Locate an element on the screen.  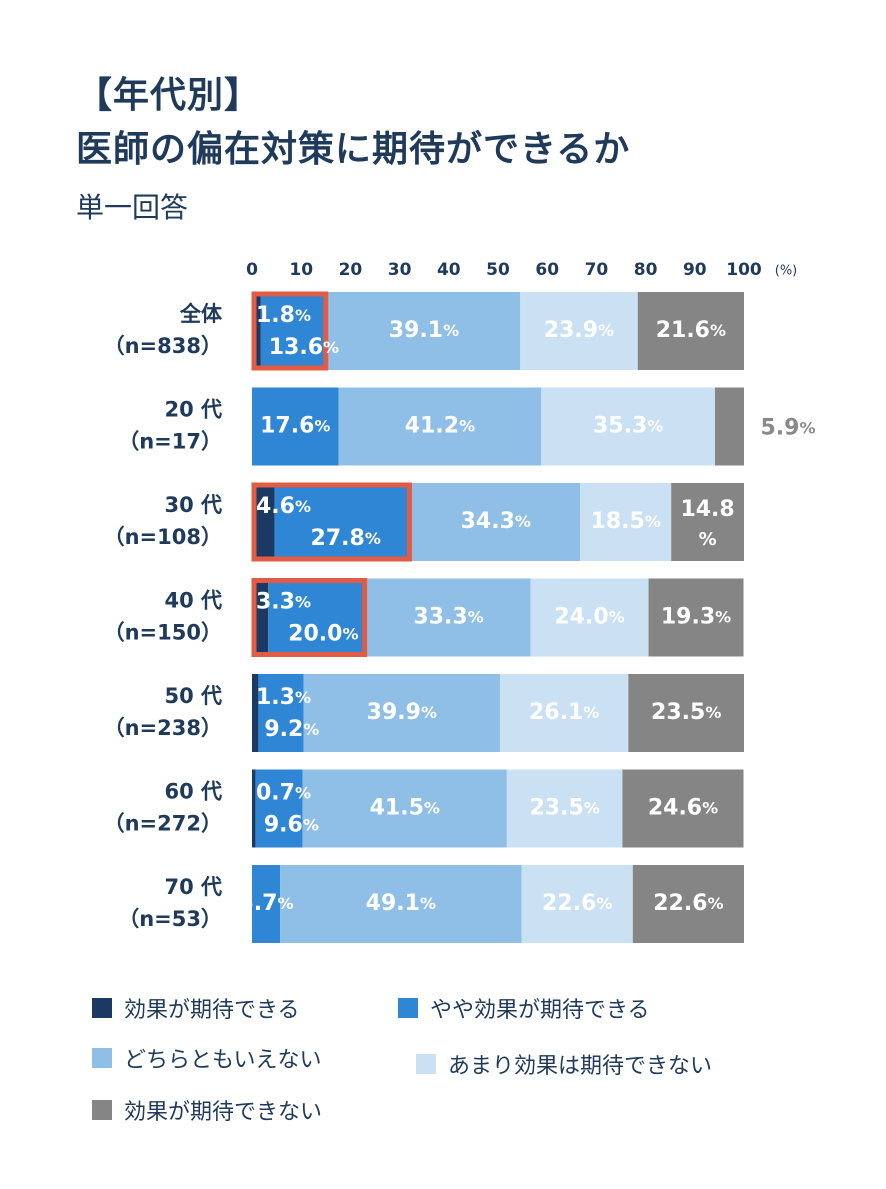
x-tick-label: 30 is located at coordinates (400, 270).